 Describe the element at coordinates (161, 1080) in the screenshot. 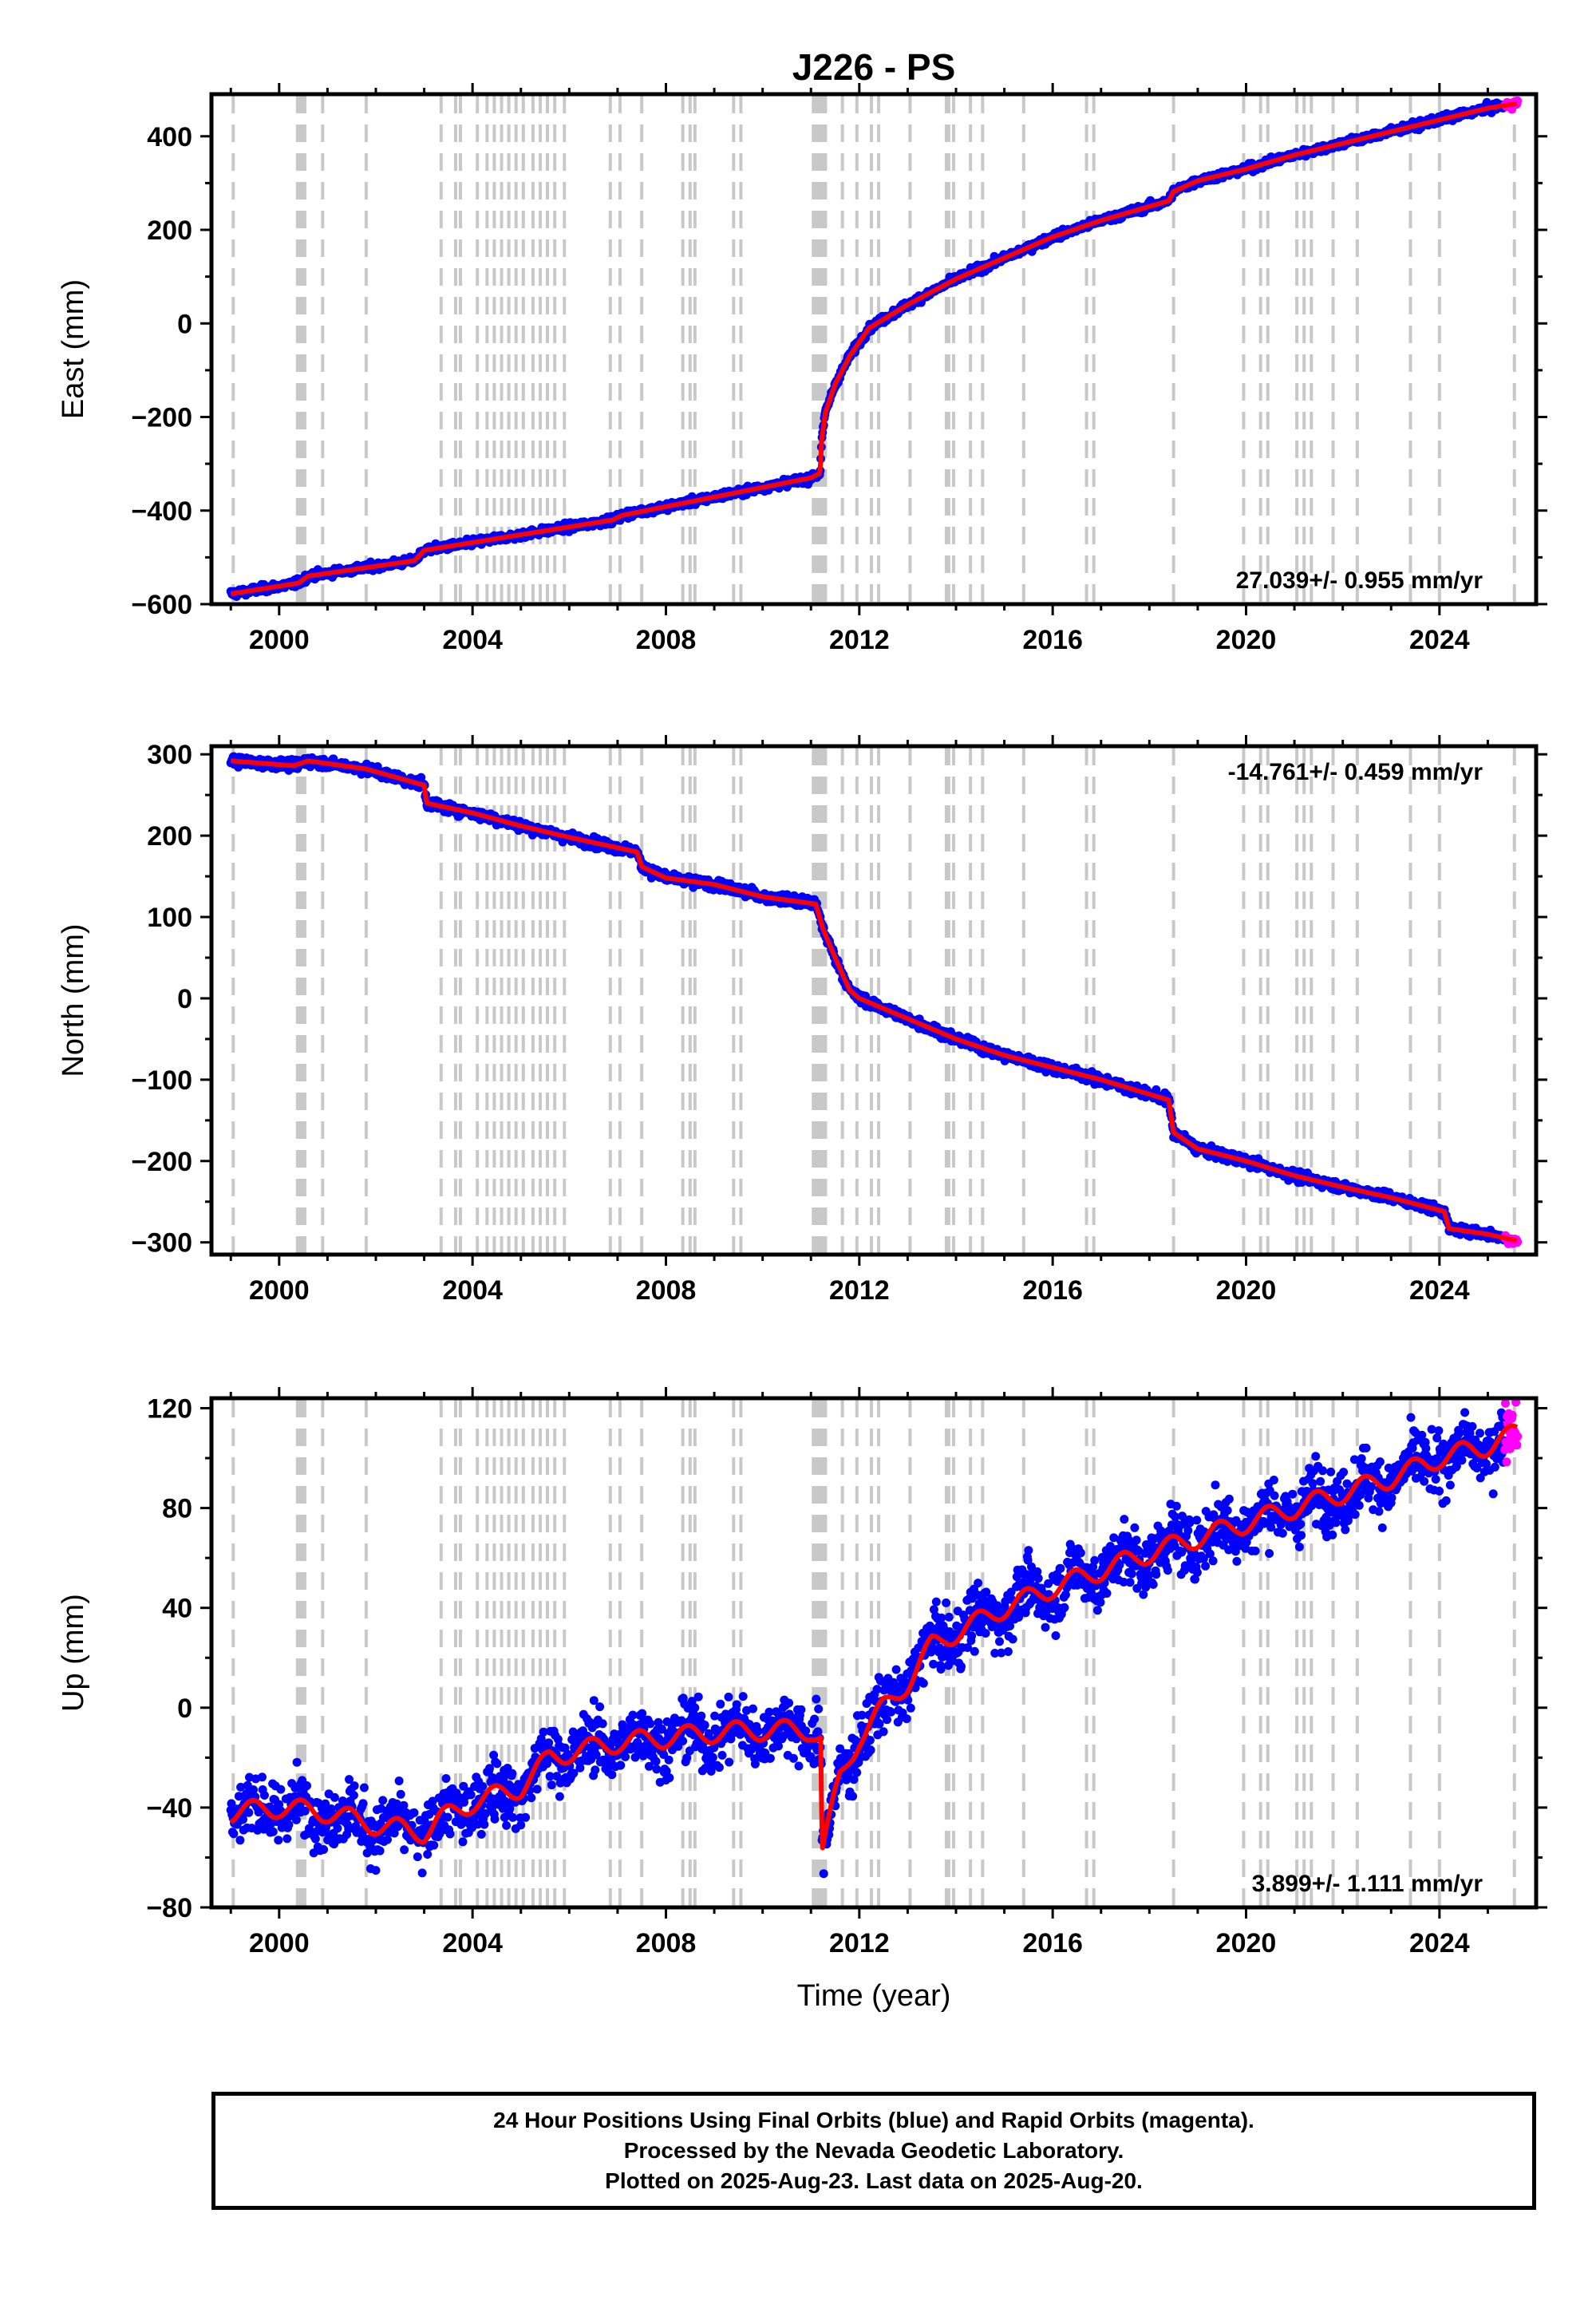

I see `y-tick-label: −100` at that location.